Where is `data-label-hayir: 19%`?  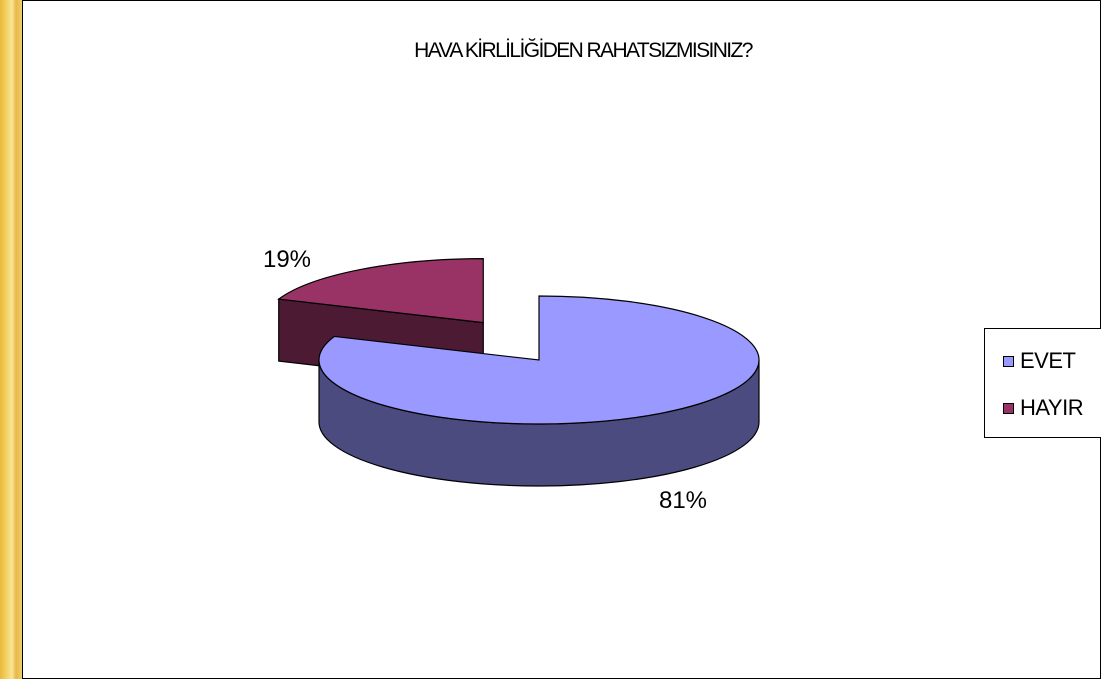 data-label-hayir: 19% is located at coordinates (287, 259).